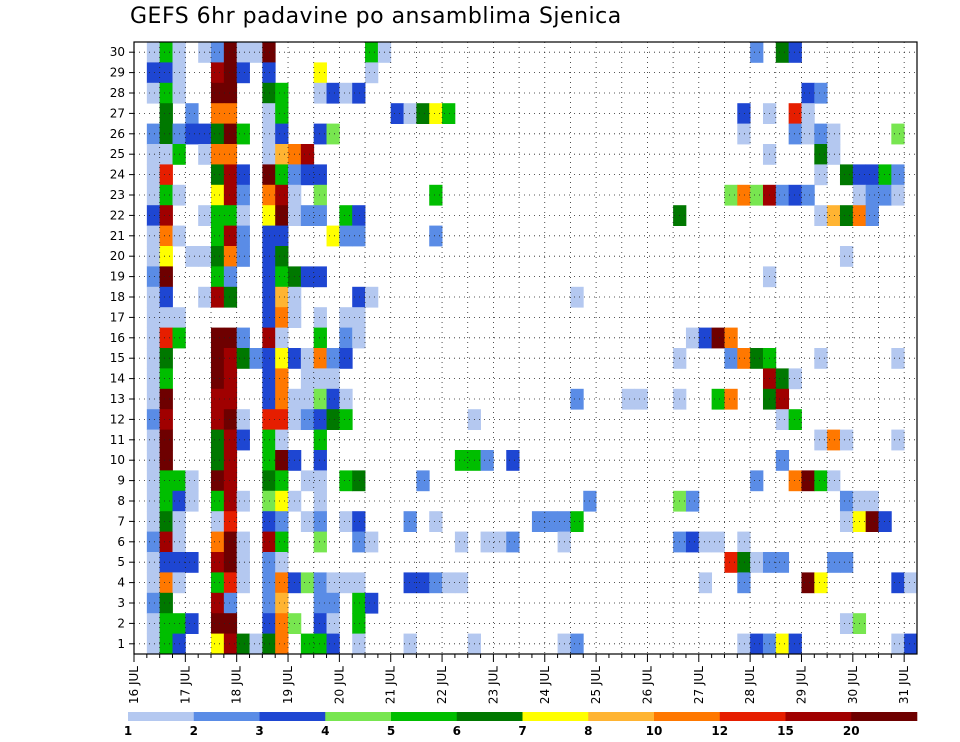 The image size is (960, 742). Describe the element at coordinates (457, 731) in the screenshot. I see `colorbar-label: 6` at that location.